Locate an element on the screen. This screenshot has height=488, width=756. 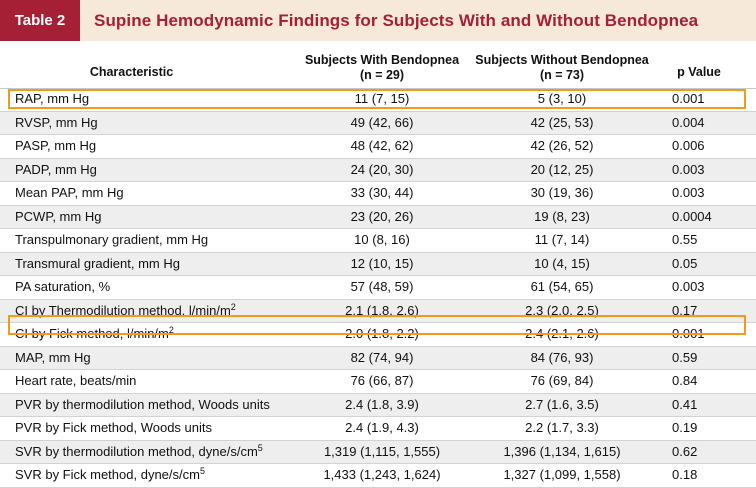
cell-characteristic: CI by Thermodilution method, l/min/m2 is located at coordinates (125, 311).